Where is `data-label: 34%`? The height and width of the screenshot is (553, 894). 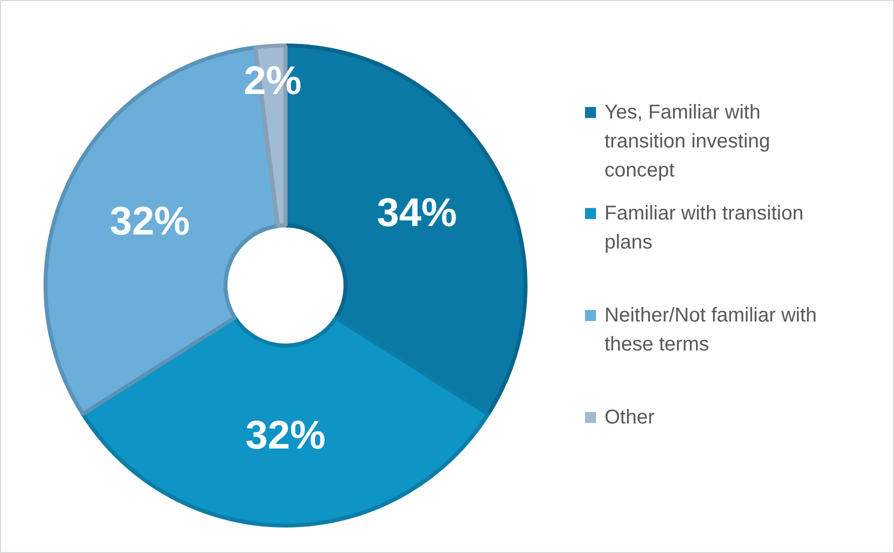
data-label: 34% is located at coordinates (416, 213).